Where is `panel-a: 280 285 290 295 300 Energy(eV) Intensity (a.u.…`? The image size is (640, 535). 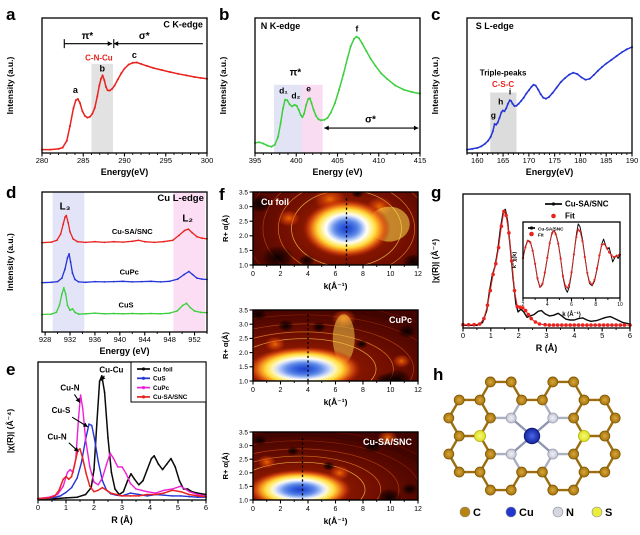 panel-a: 280 285 290 295 300 Energy(eV) Intensity (a.u.… is located at coordinates (108, 90).